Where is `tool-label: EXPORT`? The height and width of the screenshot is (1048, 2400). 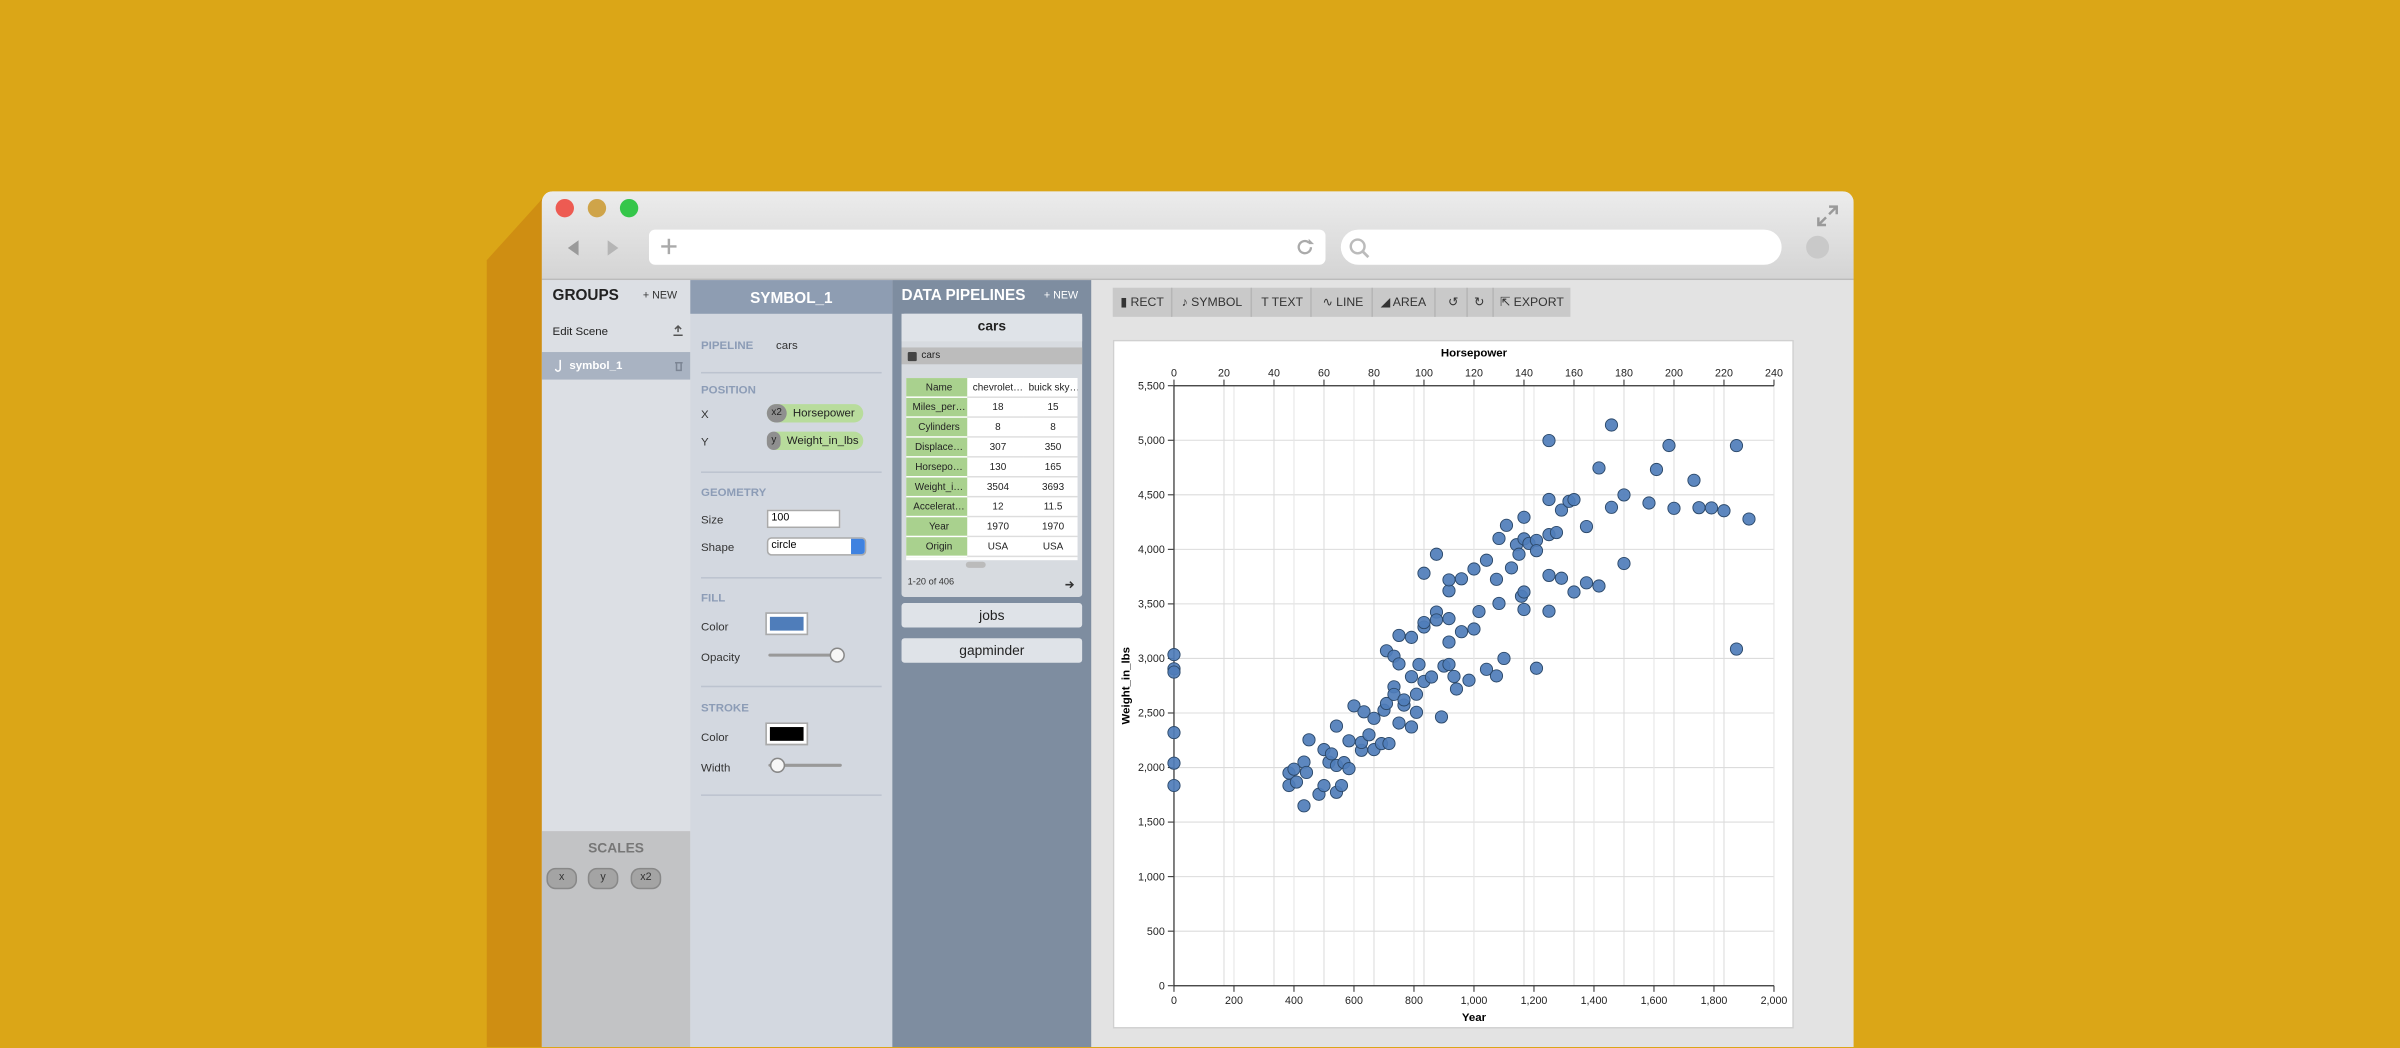
tool-label: EXPORT is located at coordinates (1538, 302).